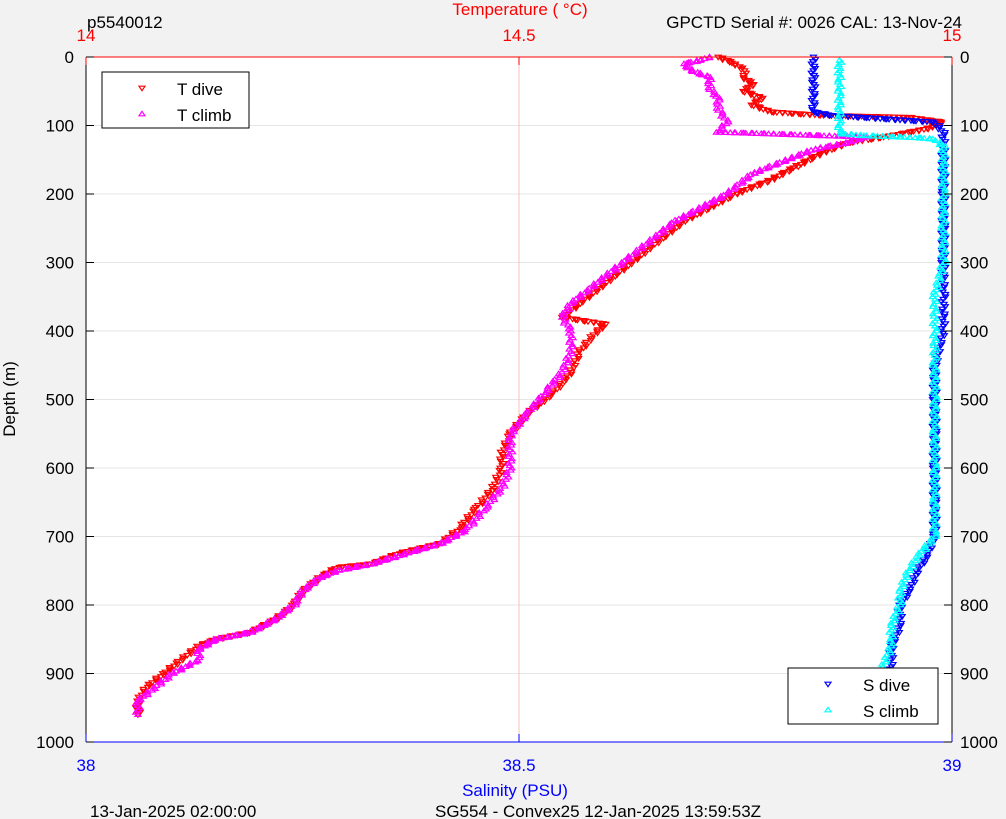  Describe the element at coordinates (60, 400) in the screenshot. I see `y-tick-label-left: 500` at that location.